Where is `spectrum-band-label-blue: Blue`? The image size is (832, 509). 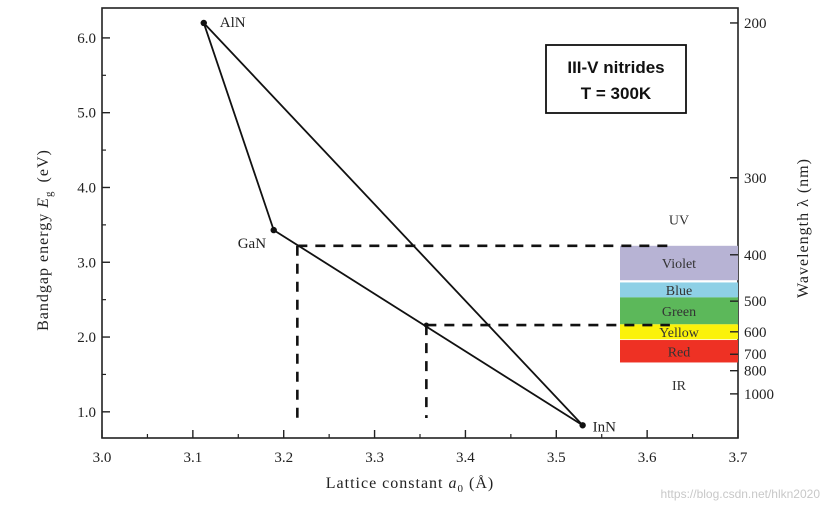
spectrum-band-label-blue: Blue is located at coordinates (679, 291).